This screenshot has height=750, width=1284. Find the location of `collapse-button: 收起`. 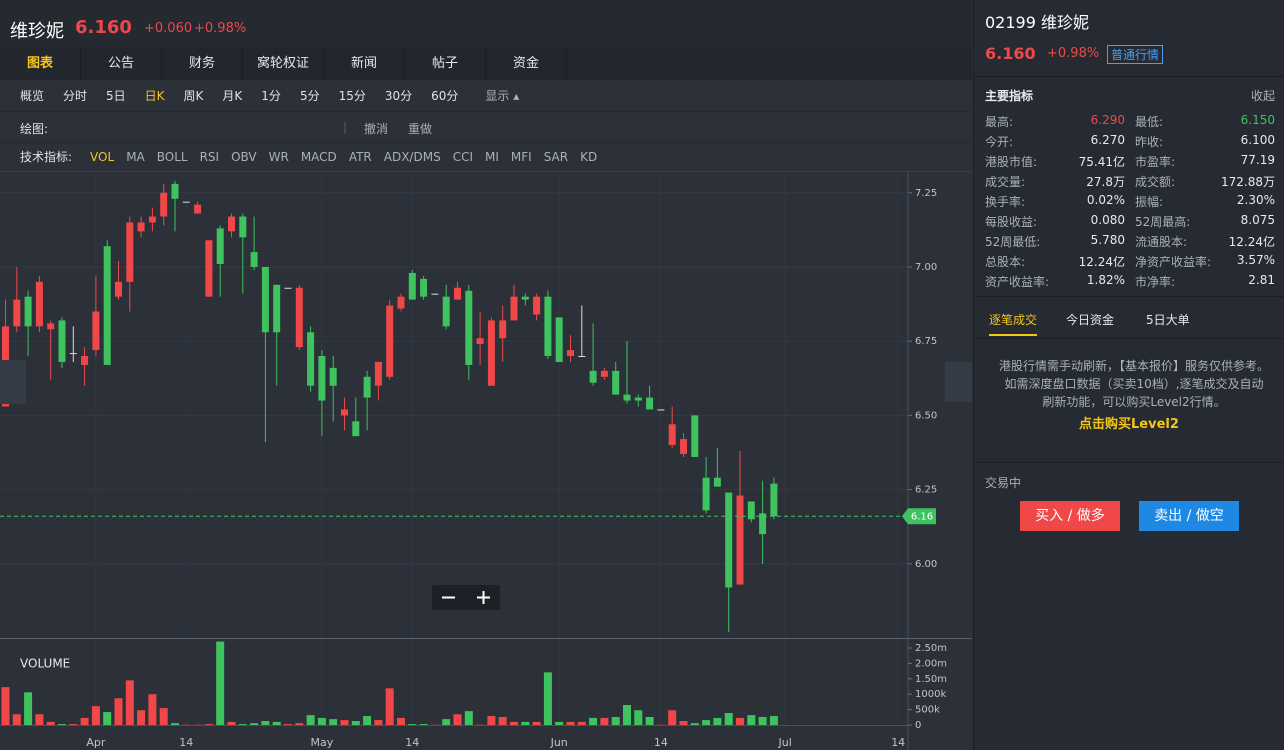

collapse-button: 收起 is located at coordinates (1262, 96).